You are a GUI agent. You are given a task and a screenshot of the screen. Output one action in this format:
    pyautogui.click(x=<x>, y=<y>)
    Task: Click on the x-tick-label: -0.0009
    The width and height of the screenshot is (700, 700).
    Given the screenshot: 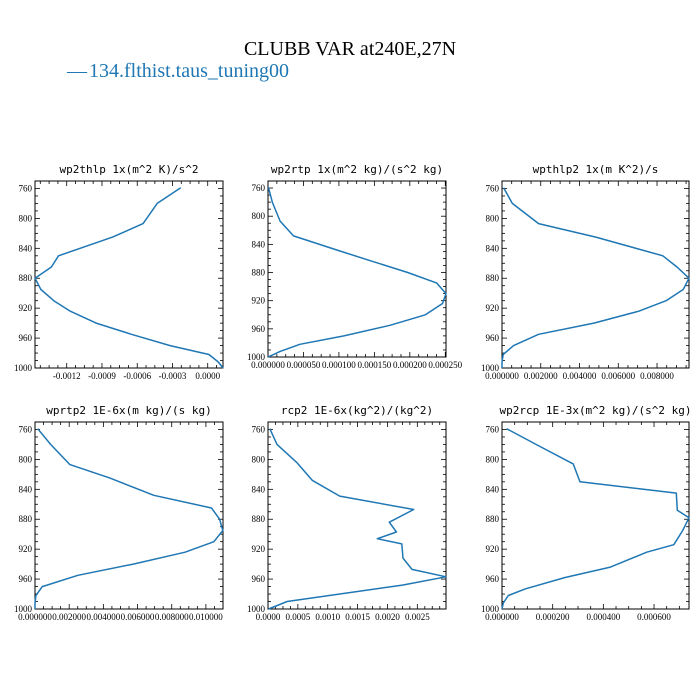 What is the action you would take?
    pyautogui.click(x=102, y=376)
    